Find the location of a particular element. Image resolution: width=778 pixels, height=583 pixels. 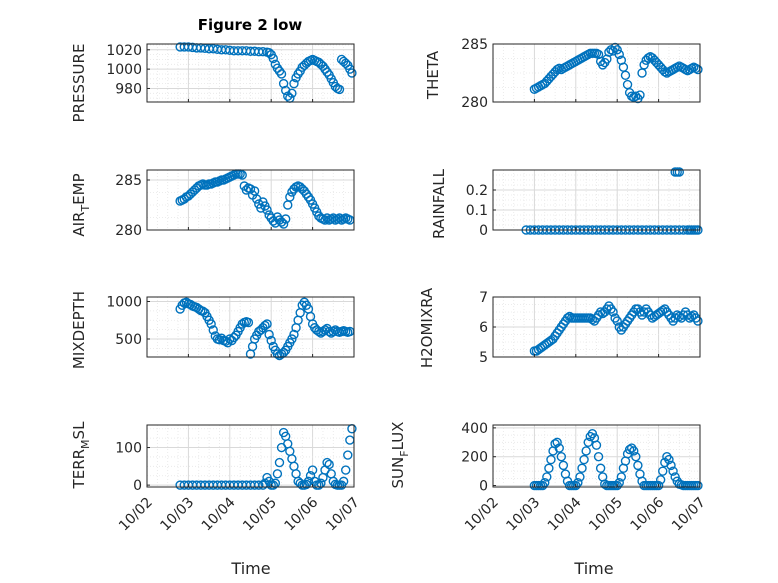

ylabel-terr-msl-text: TERRMSL is located at coordinates (81, 455).